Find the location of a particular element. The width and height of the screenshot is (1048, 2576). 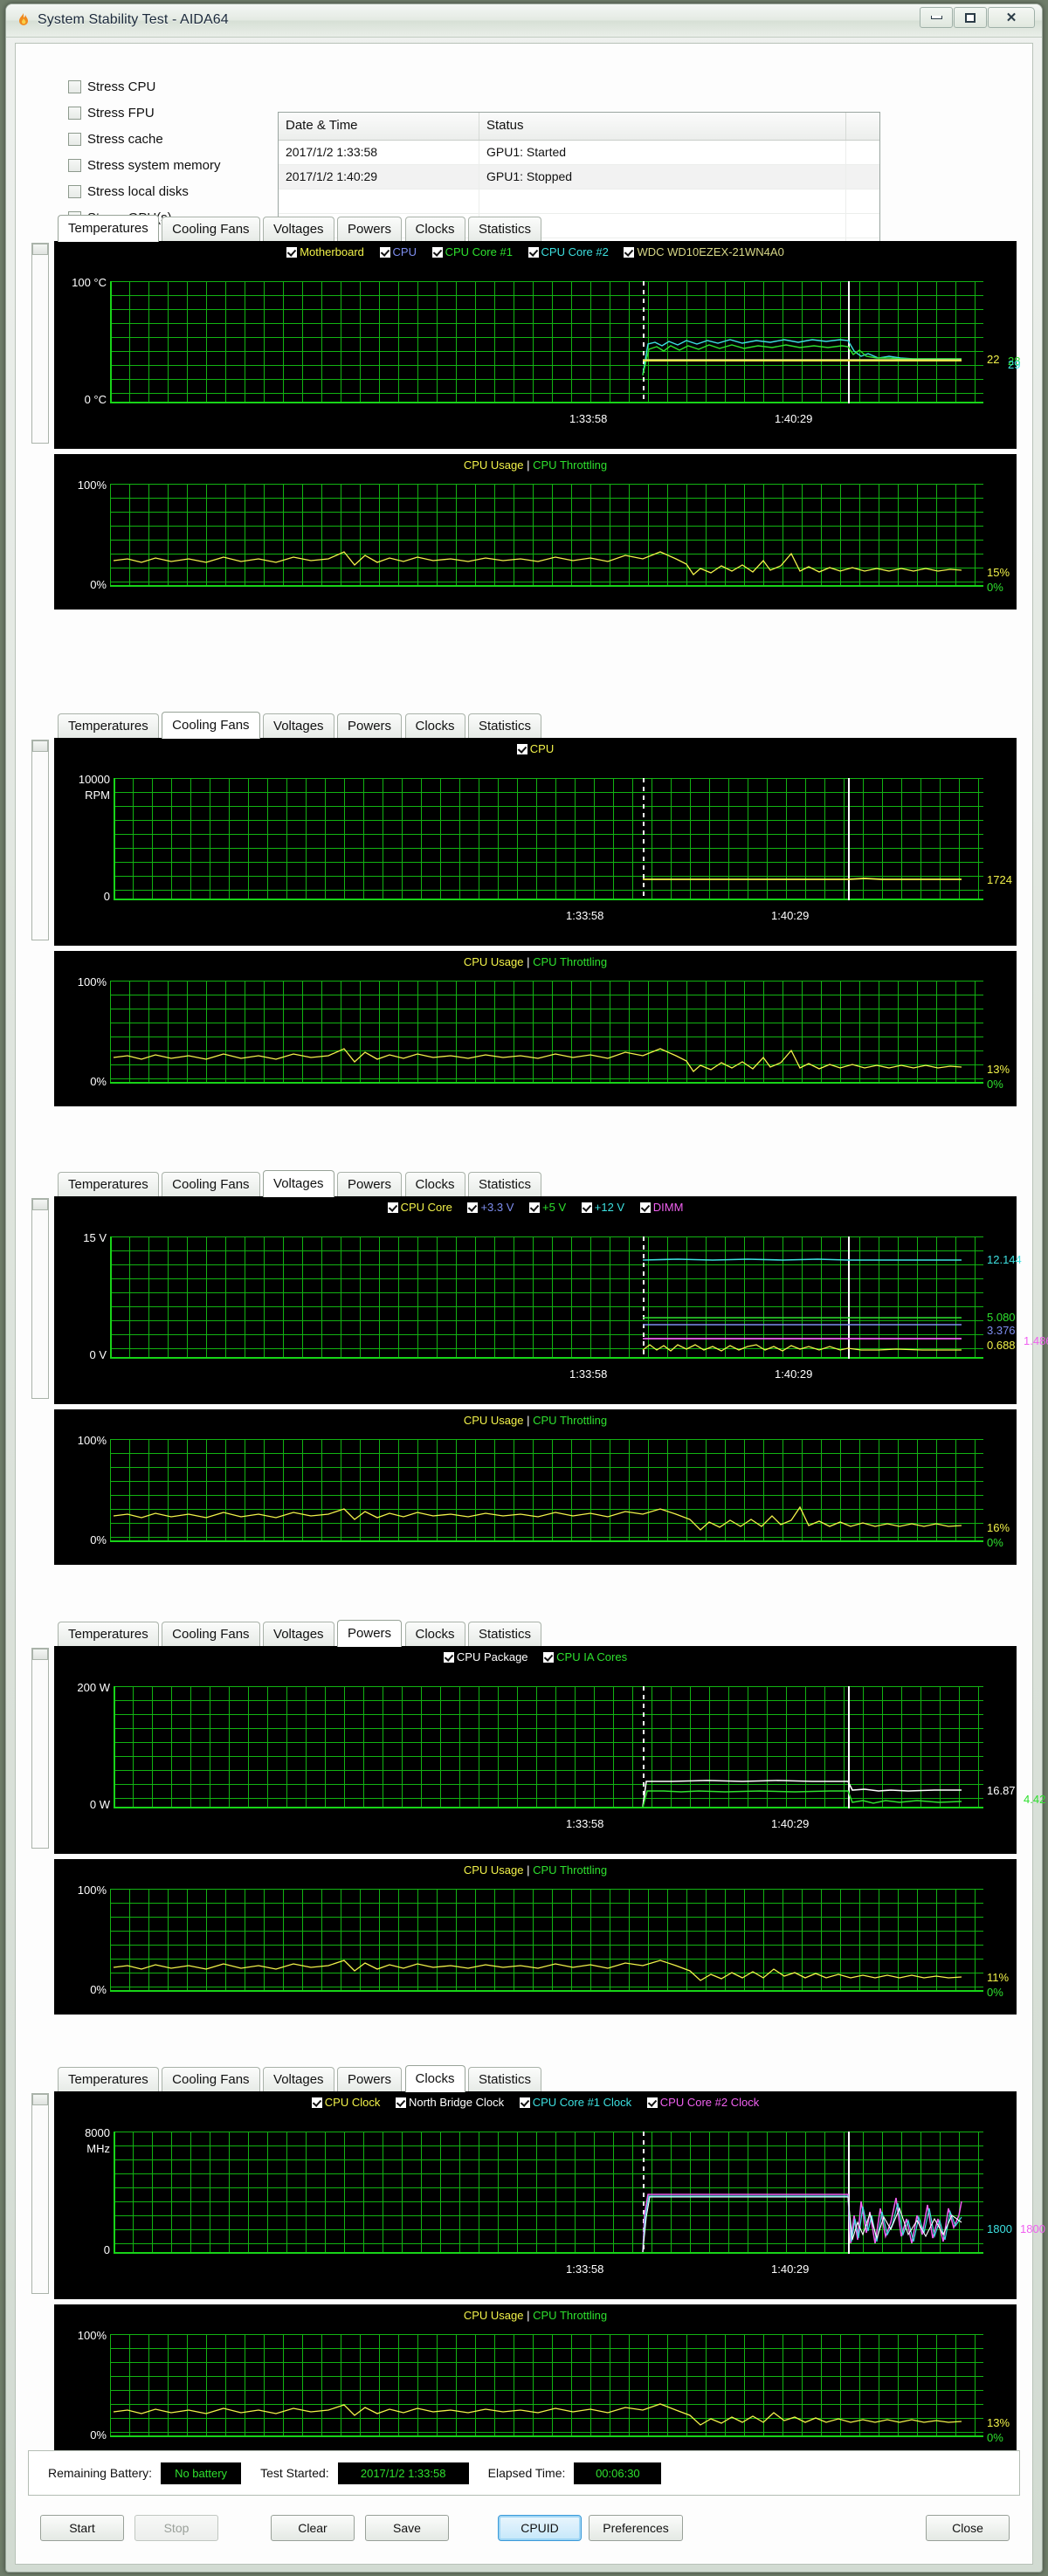

legend-item-cpu-core-1-clock: CPU Core #1 Clock is located at coordinates (575, 2102).